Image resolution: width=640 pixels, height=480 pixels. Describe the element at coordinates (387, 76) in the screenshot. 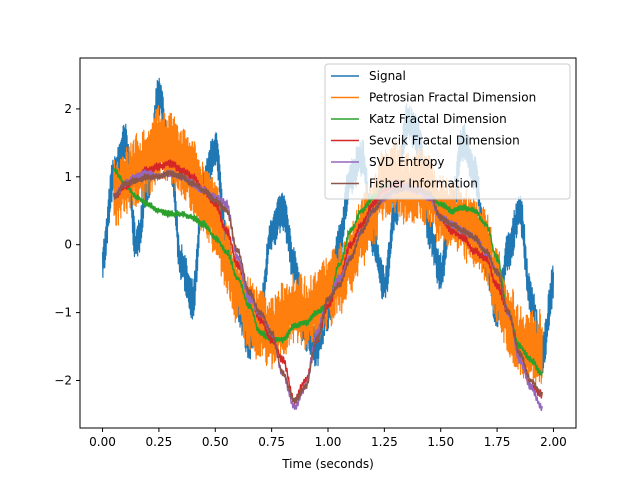

I see `legend-entry-label: Signal` at that location.